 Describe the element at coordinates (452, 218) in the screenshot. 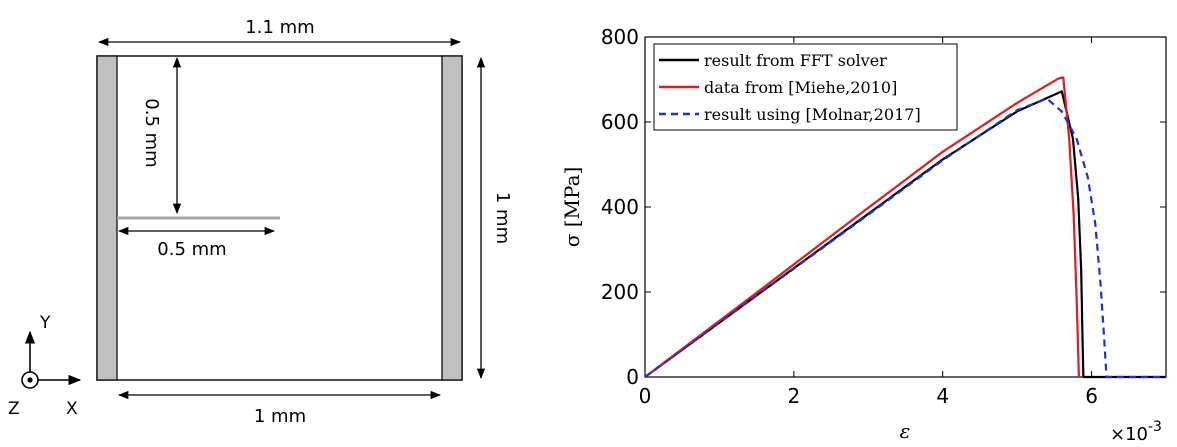

I see `right-grip` at that location.